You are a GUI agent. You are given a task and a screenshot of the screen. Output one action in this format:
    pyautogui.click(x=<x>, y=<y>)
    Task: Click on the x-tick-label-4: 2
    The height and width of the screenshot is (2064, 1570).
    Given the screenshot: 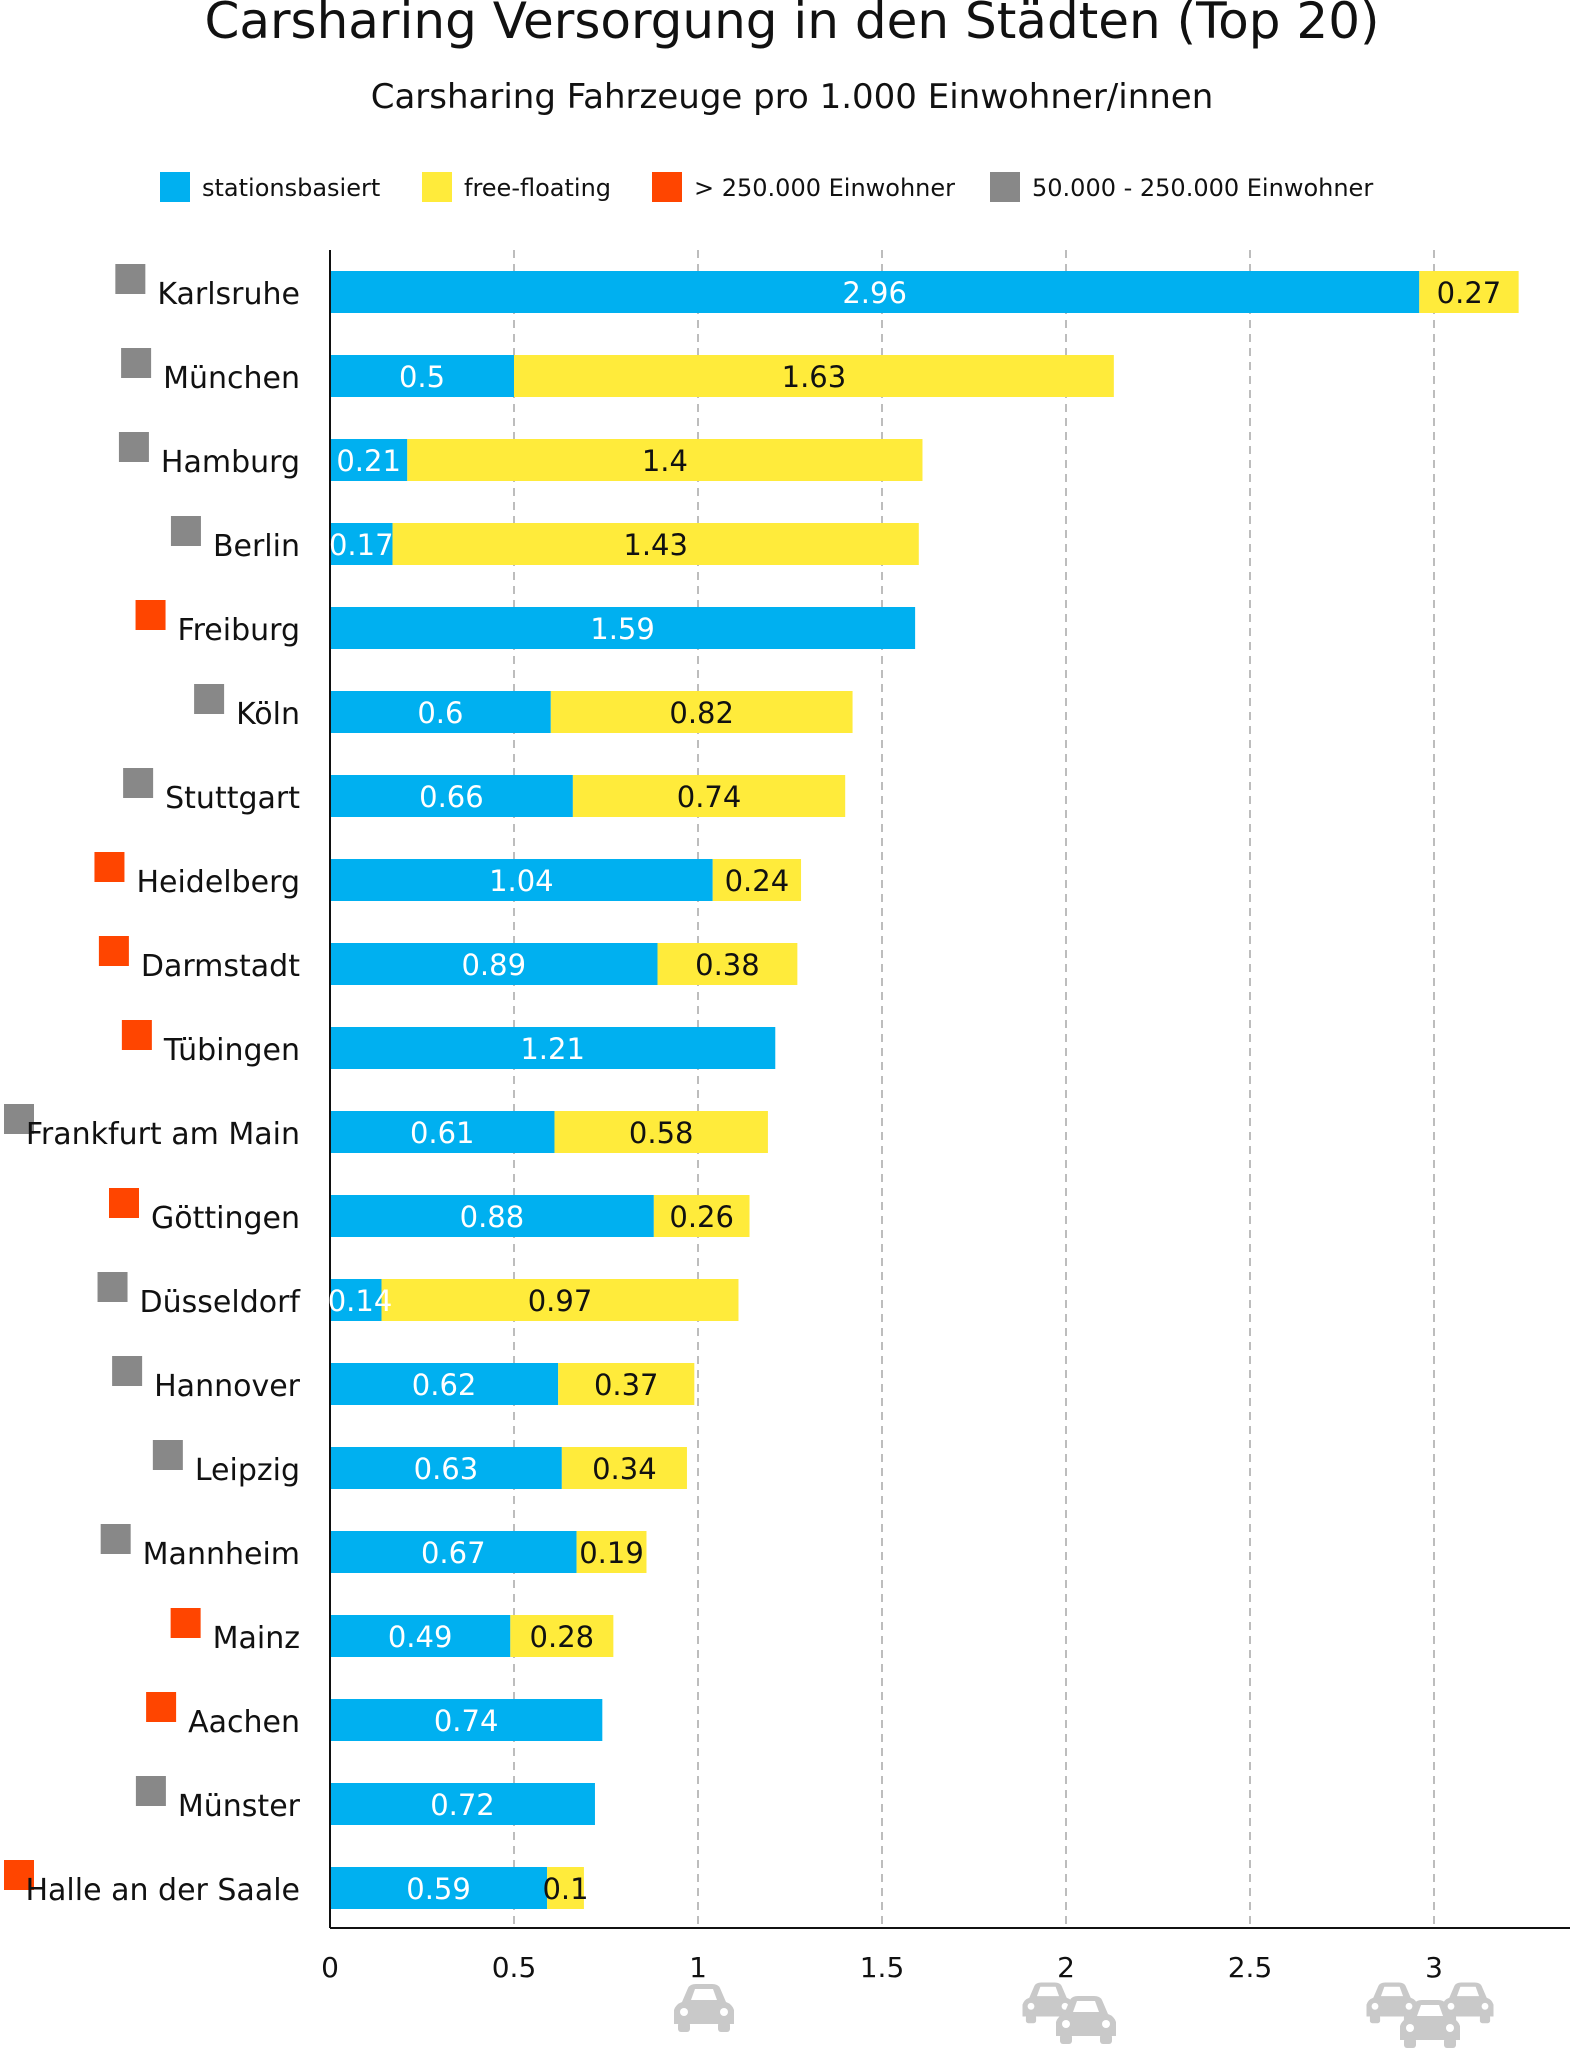 What is the action you would take?
    pyautogui.click(x=1066, y=1967)
    